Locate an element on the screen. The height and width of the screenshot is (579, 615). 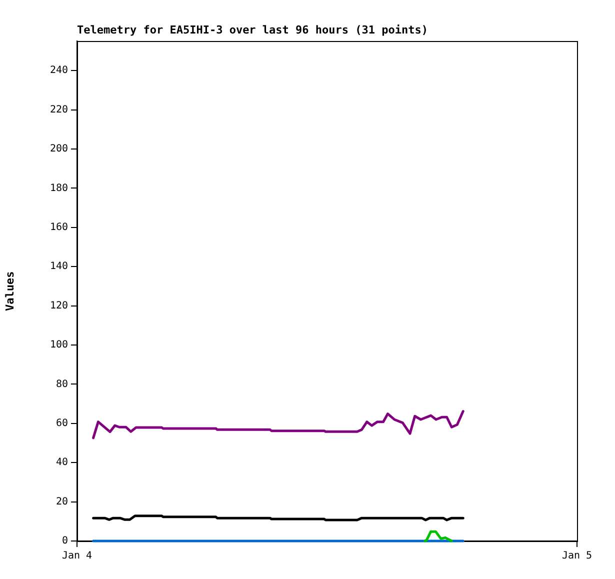
y-tick-label: 120 is located at coordinates (59, 306).